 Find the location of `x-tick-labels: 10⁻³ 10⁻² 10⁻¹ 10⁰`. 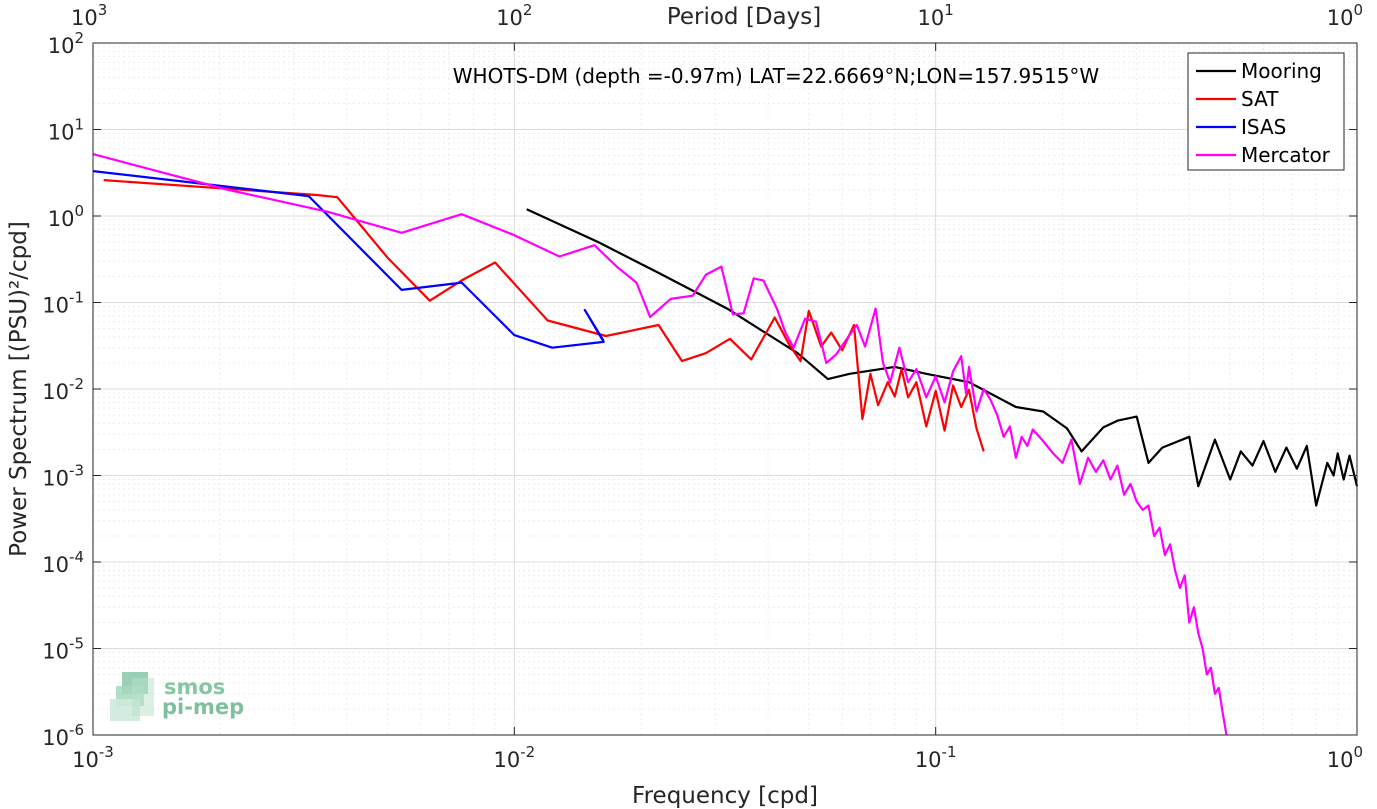

x-tick-labels: 10⁻³ 10⁻² 10⁻¹ 10⁰ is located at coordinates (717, 757).